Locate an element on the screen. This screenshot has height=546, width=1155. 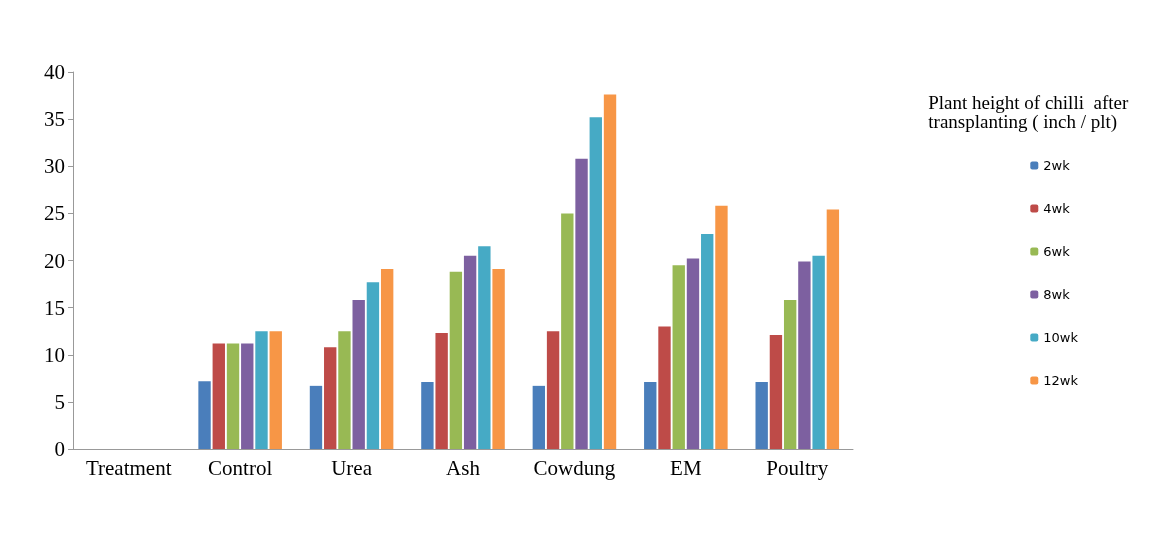
text: Plant height of chilli after transplanting ( inch / plt) is located at coordinates (1031, 112).